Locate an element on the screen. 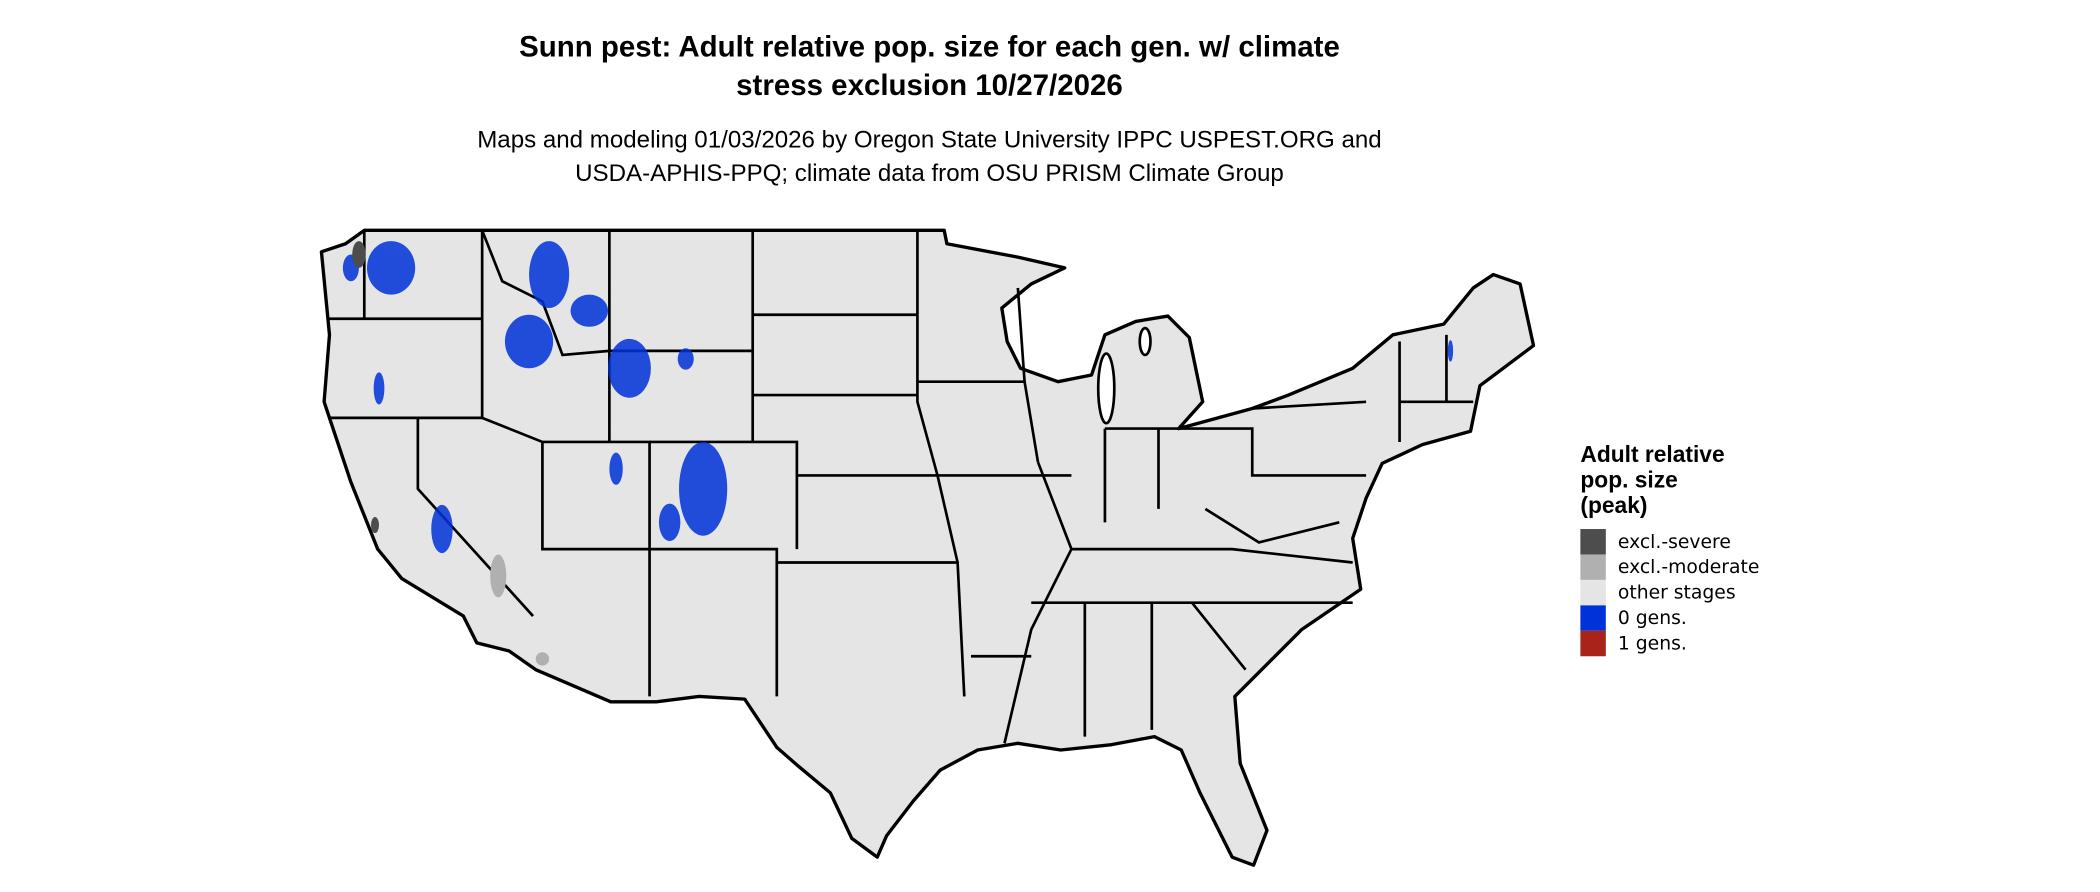  legend-label: 0 gens. is located at coordinates (1652, 618).